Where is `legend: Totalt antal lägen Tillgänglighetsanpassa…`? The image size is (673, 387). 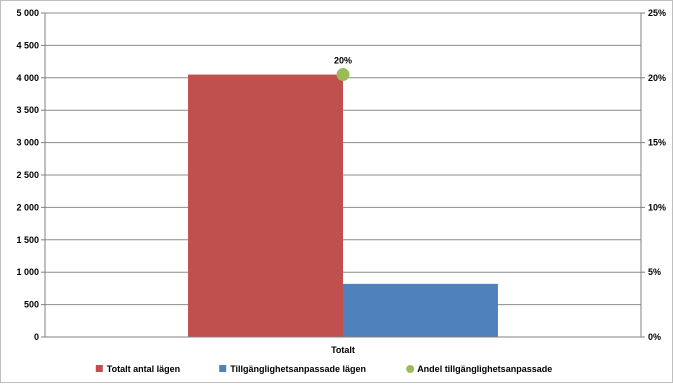
legend: Totalt antal lägen Tillgänglighetsanpassa… is located at coordinates (323, 369).